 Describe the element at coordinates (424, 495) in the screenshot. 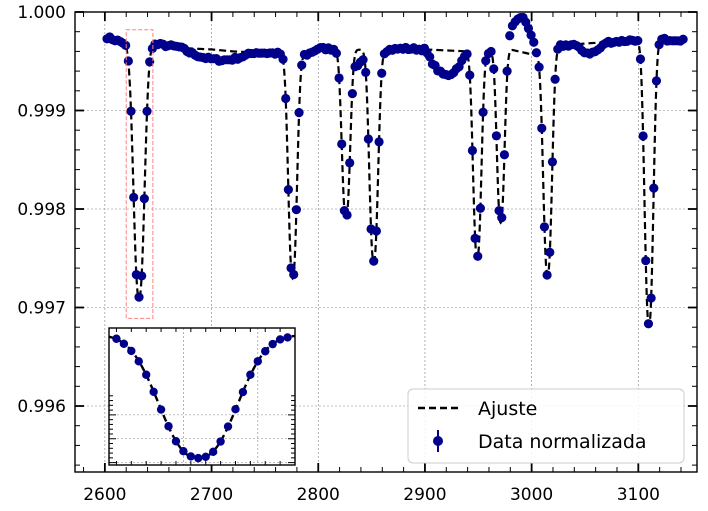

I see `x-tick-label: 2900` at that location.